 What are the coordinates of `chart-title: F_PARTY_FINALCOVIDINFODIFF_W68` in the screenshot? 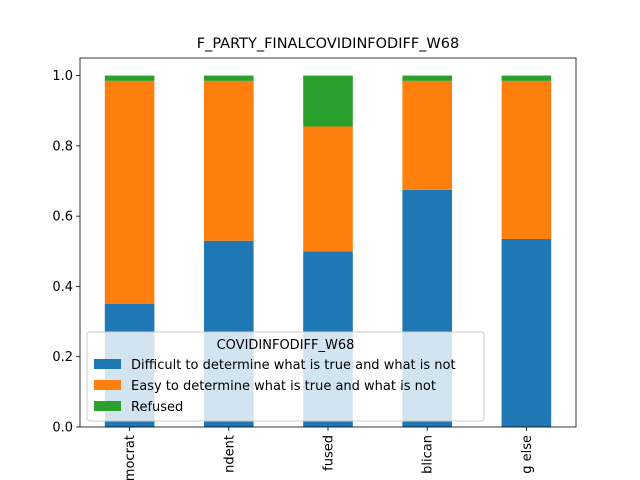 It's located at (328, 44).